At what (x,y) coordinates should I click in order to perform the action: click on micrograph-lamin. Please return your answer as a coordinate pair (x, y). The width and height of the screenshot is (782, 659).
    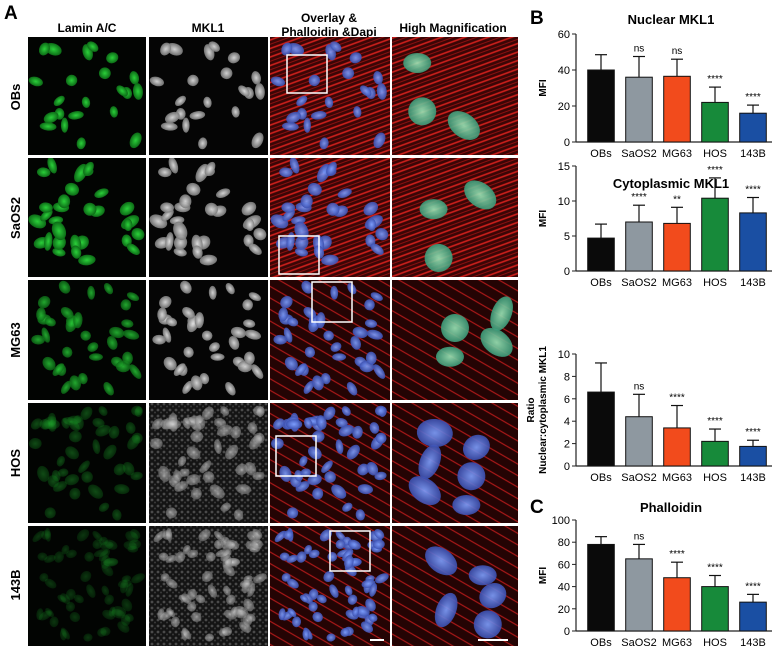
    Looking at the image, I should click on (87, 217).